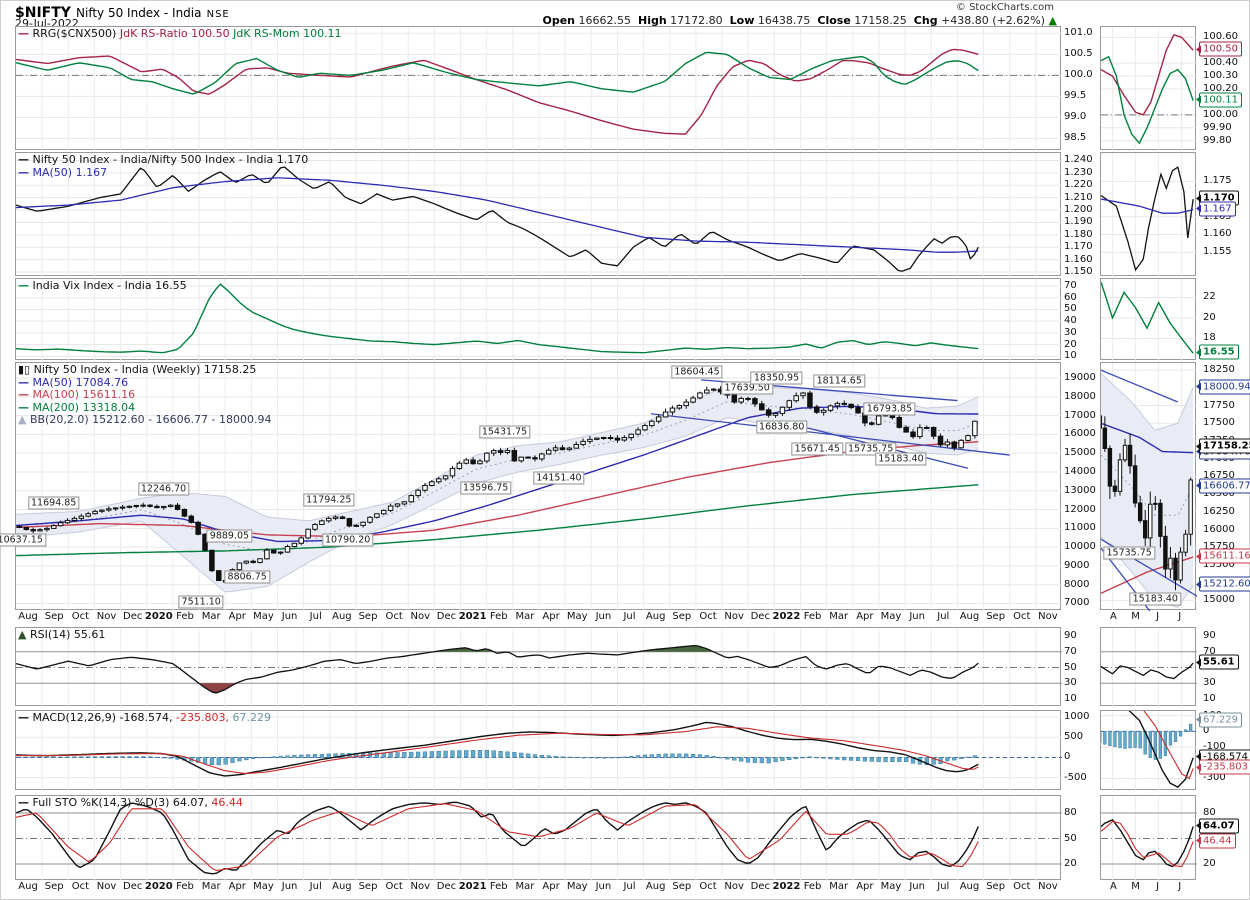 The width and height of the screenshot is (1250, 900). What do you see at coordinates (486, 488) in the screenshot?
I see `price-annotation: 13596.75` at bounding box center [486, 488].